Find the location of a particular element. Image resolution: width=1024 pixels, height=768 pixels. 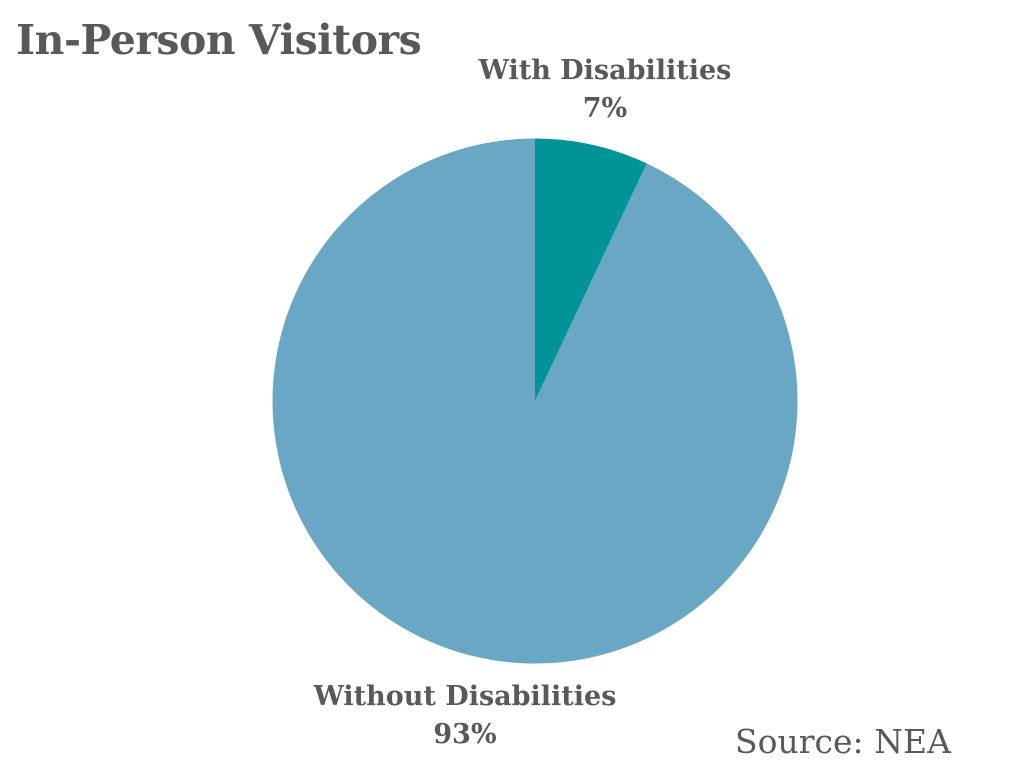

slice-label-without-disabilities-name: Without Disabilities is located at coordinates (465, 696).